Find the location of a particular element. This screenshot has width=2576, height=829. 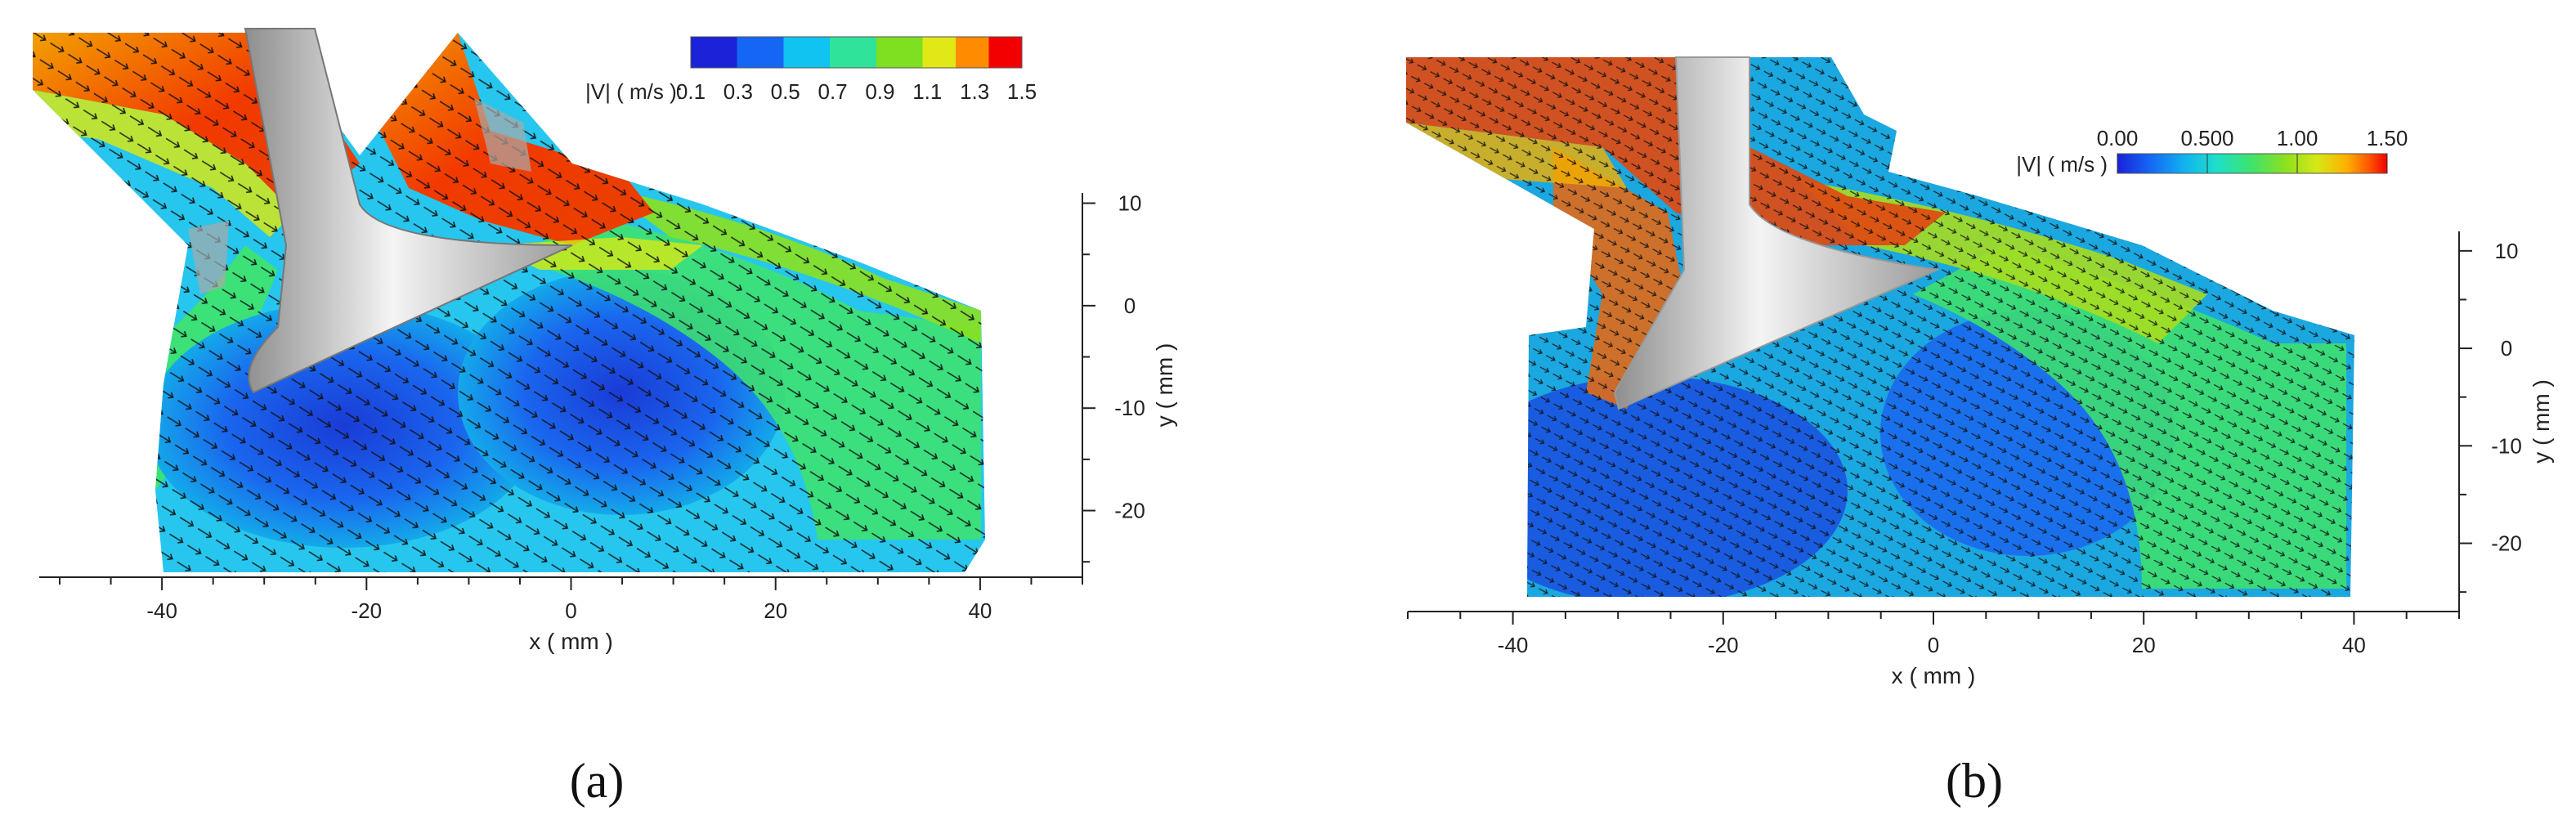

colorbar-tick-label: 1.1 is located at coordinates (927, 91).